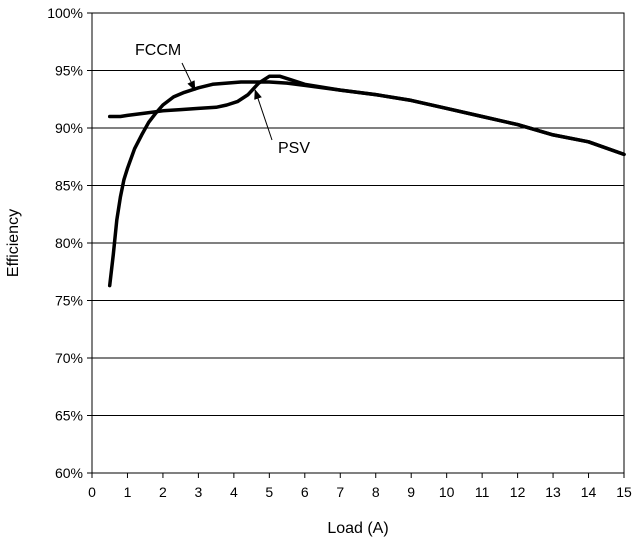  Describe the element at coordinates (158, 50) in the screenshot. I see `annotation-label-fccm: FCCM` at that location.